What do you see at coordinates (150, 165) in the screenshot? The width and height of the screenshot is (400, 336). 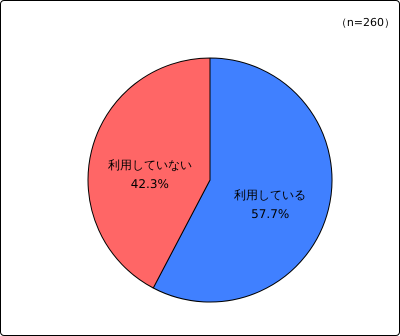 I see `slice-label: 利用していない` at bounding box center [150, 165].